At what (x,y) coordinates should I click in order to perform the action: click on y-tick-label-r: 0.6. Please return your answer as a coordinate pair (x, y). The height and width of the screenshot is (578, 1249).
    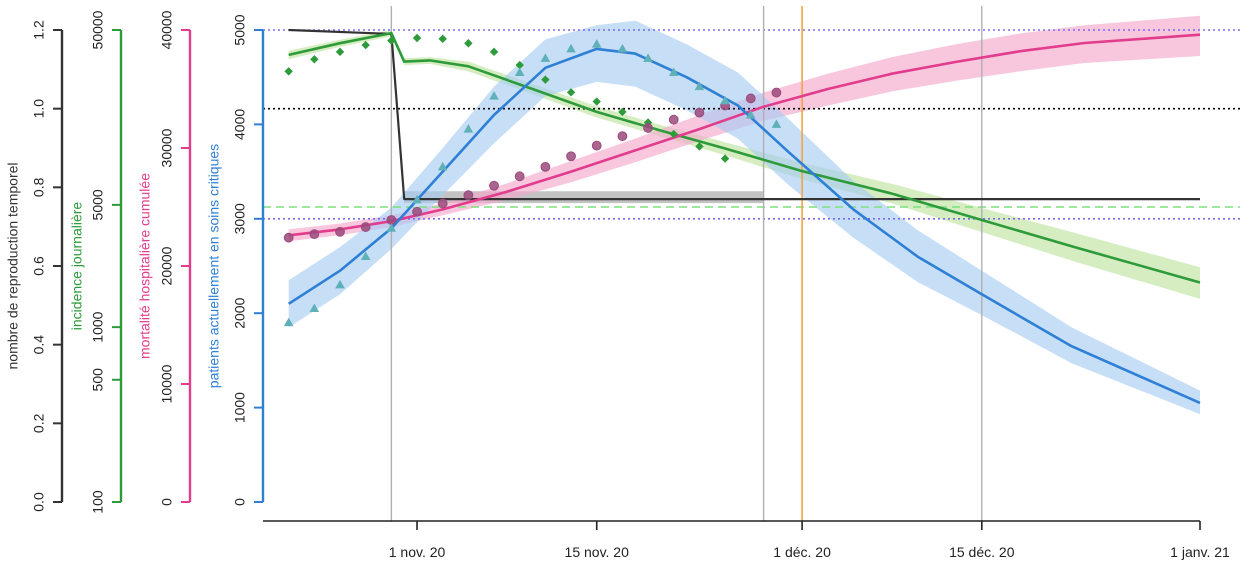
    Looking at the image, I should click on (39, 266).